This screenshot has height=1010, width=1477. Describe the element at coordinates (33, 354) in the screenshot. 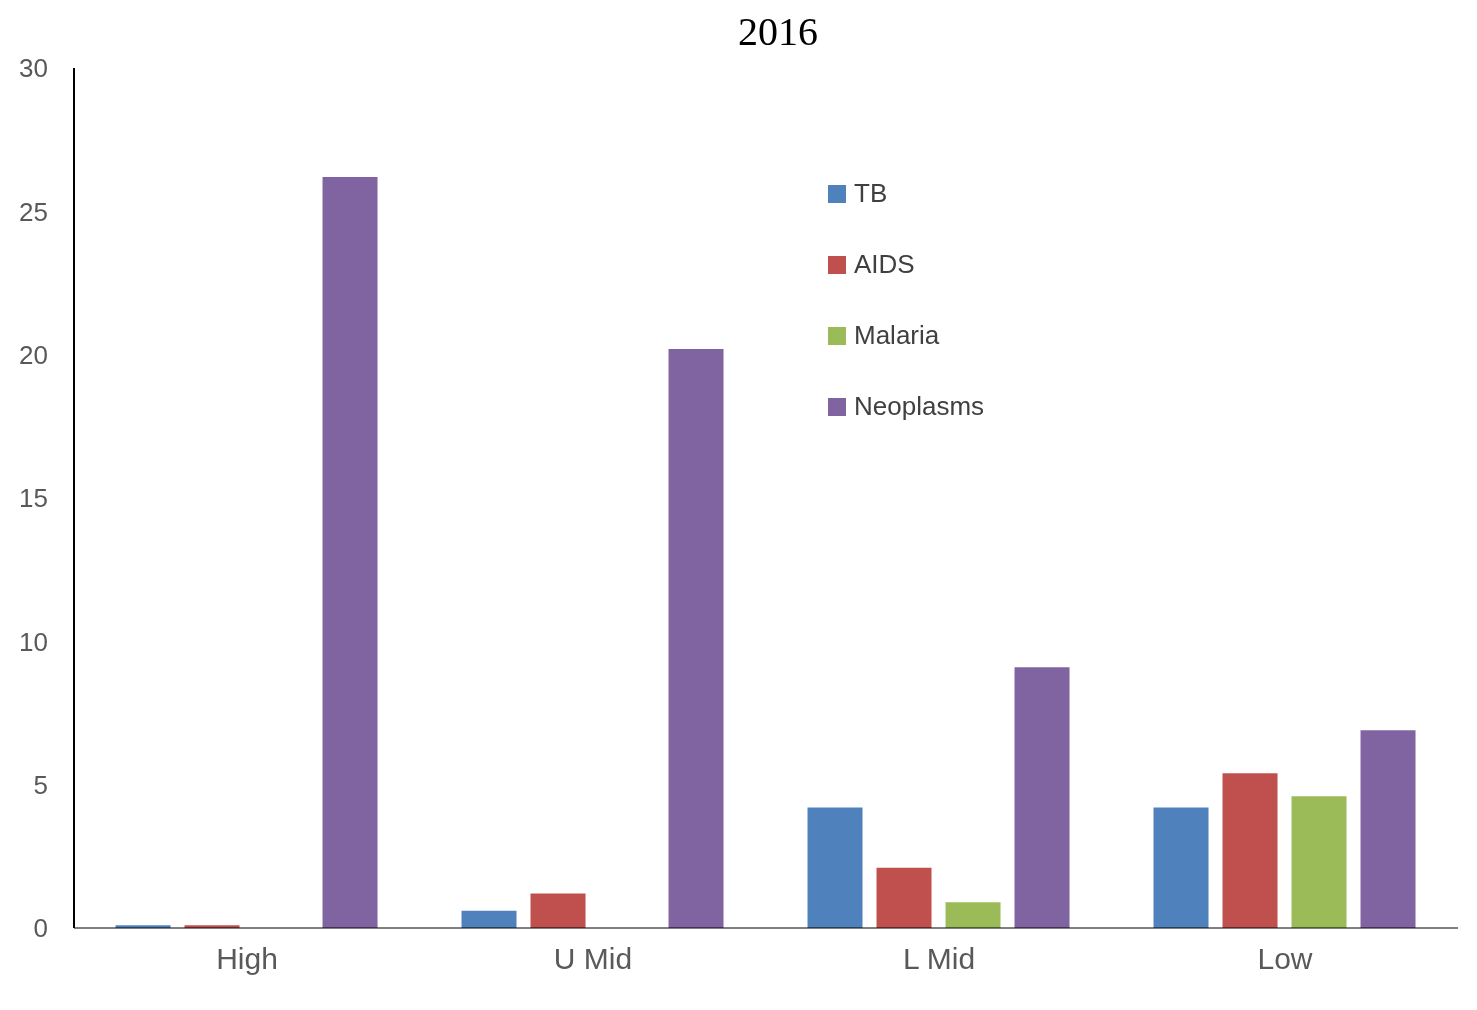

I see `y-tick-label: 20` at that location.